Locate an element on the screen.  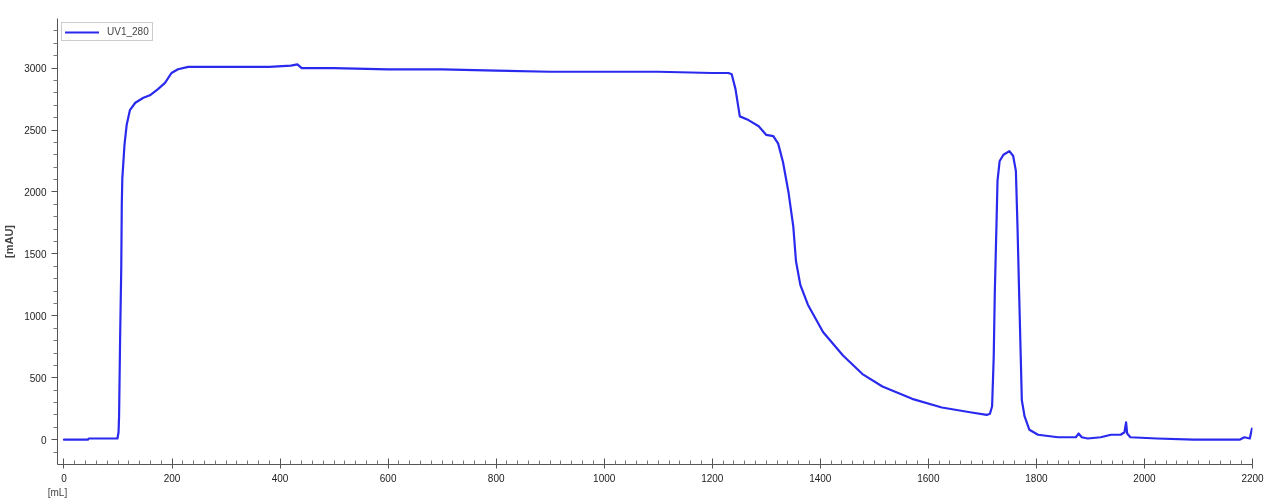
y-tick-label: 3000 is located at coordinates (35, 69).